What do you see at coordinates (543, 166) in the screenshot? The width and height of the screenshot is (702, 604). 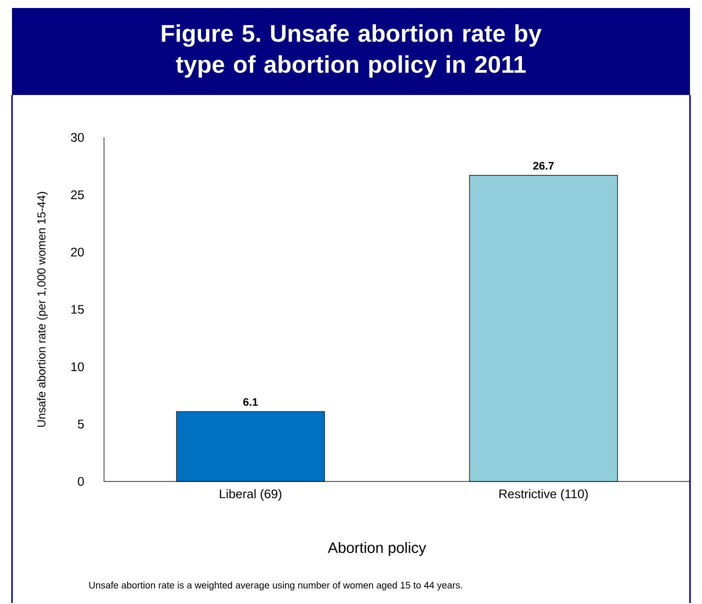 I see `data-label: 26.7` at bounding box center [543, 166].